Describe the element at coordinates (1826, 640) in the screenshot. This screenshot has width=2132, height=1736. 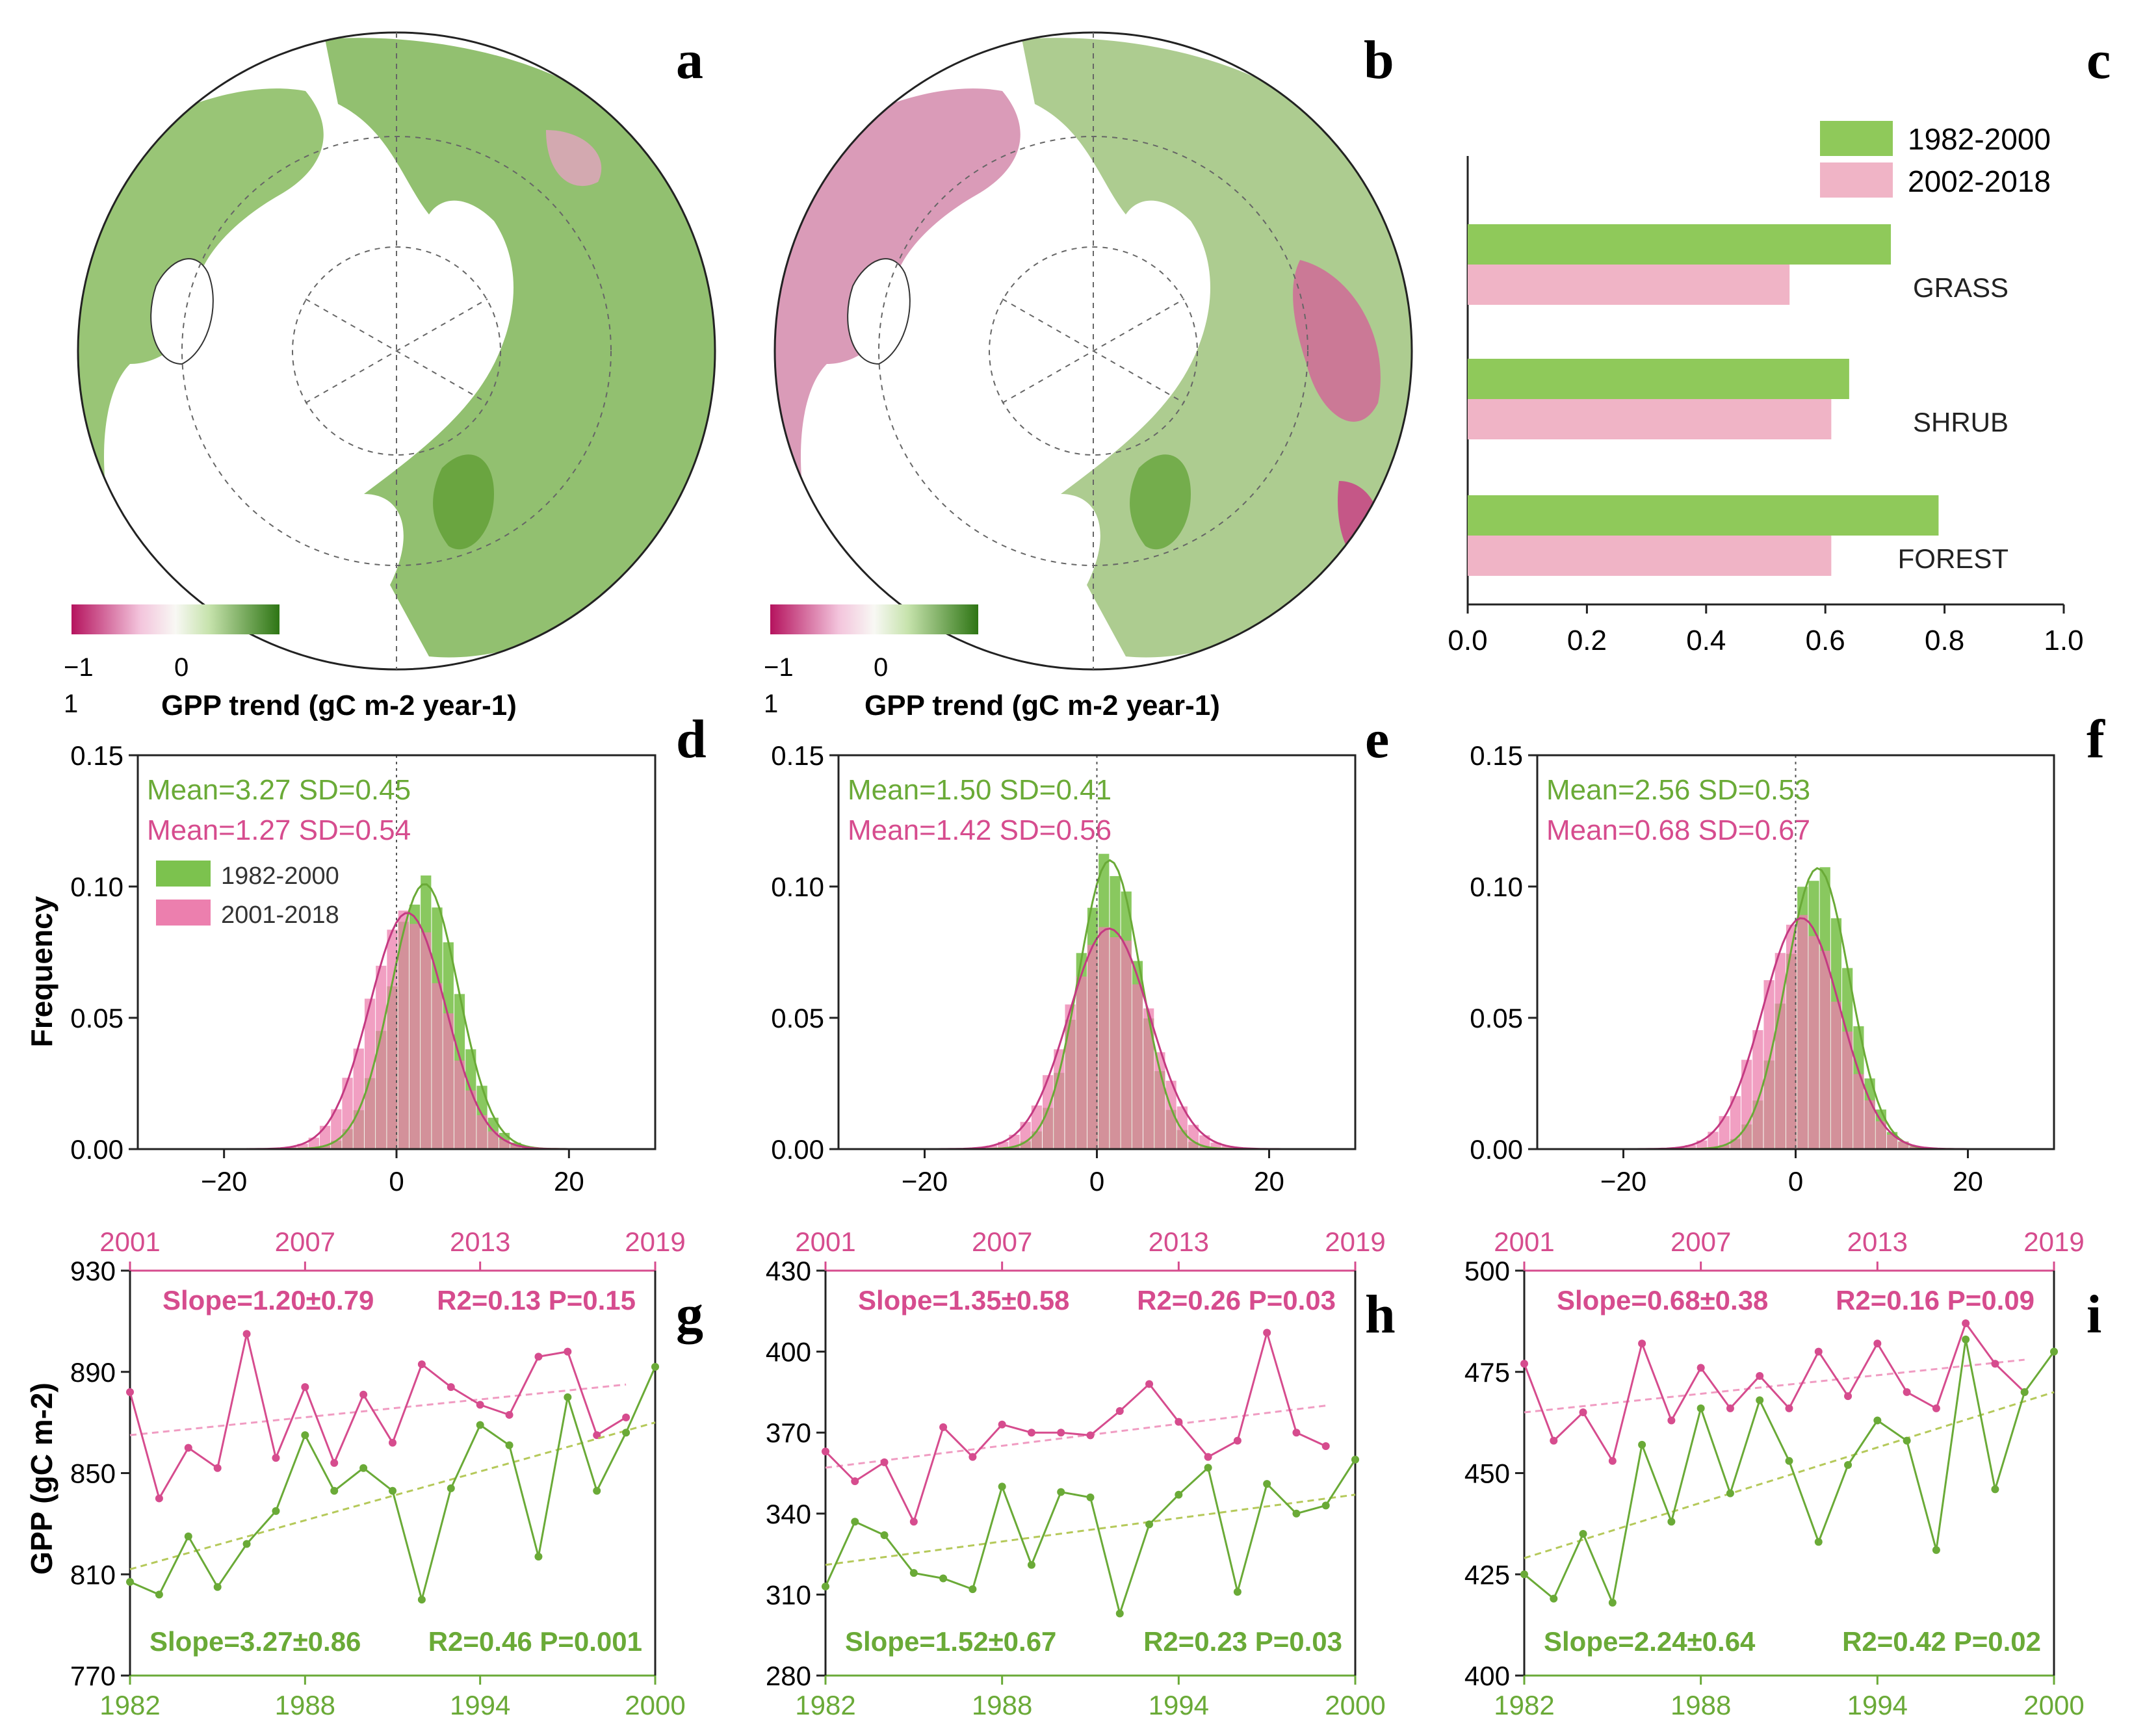
I see `bar-c-xtick-label: 0.6` at that location.